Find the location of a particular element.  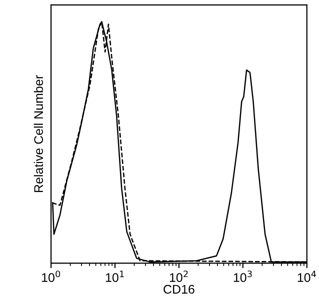

x-tick-label: 10$^{2}$ is located at coordinates (179, 276).